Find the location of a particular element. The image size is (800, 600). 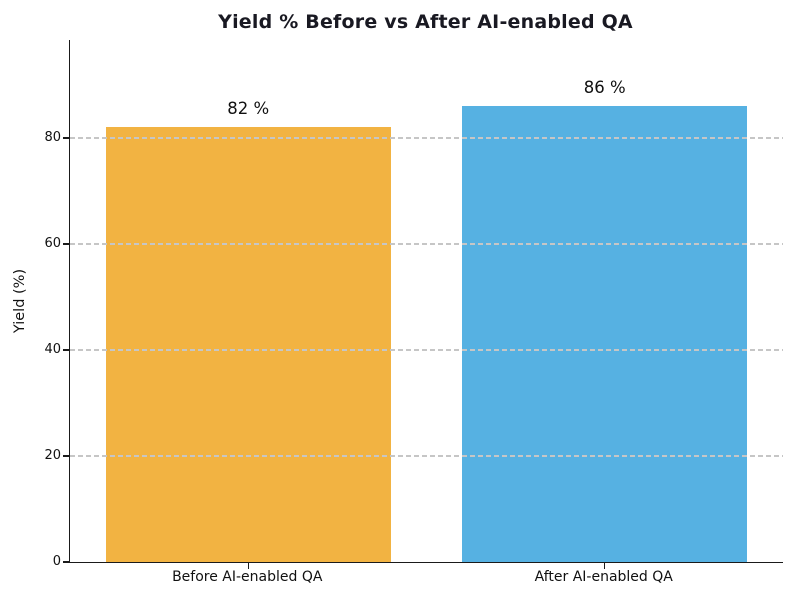

x-tick-label: Before AI-enabled QA is located at coordinates (247, 577).